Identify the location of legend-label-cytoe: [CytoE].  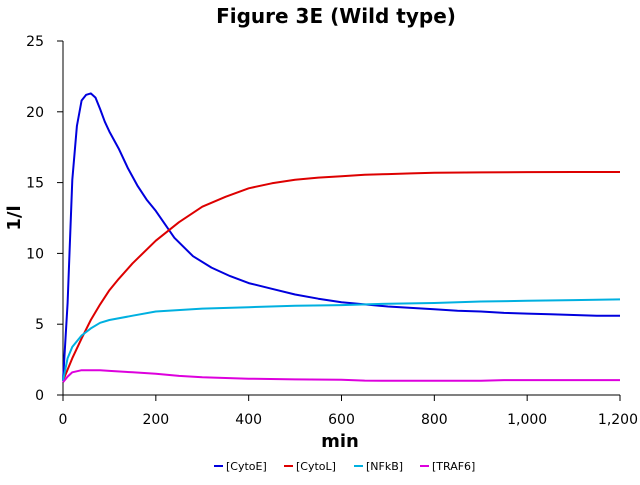
(246, 466).